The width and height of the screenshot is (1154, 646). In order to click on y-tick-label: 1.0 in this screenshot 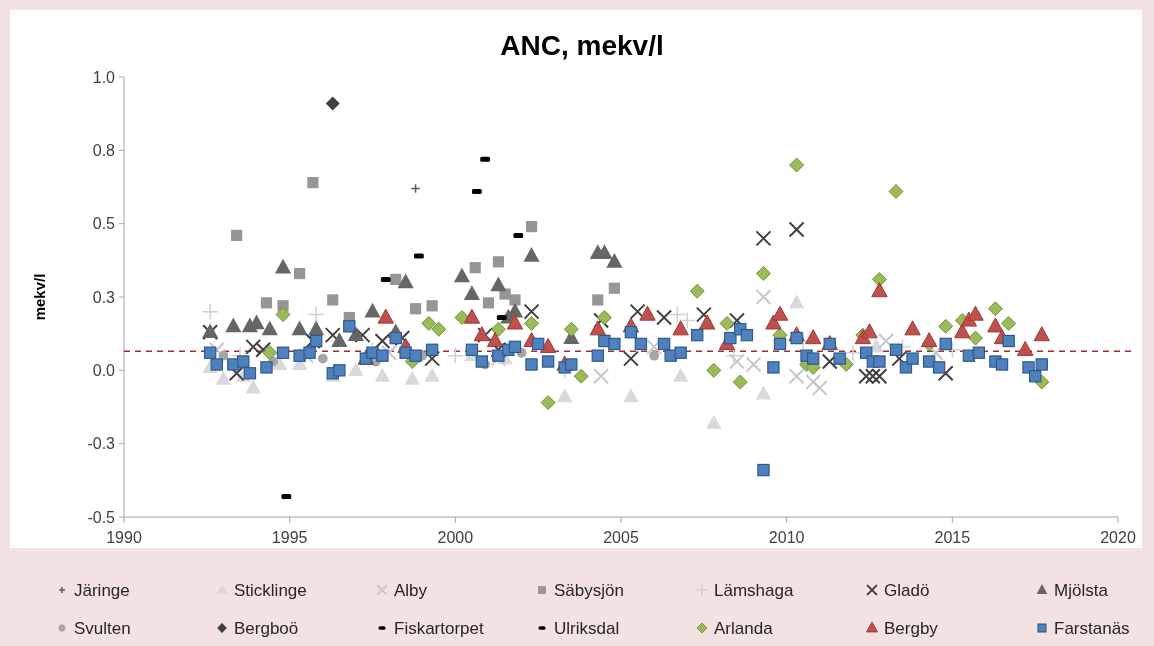, I will do `click(104, 77)`.